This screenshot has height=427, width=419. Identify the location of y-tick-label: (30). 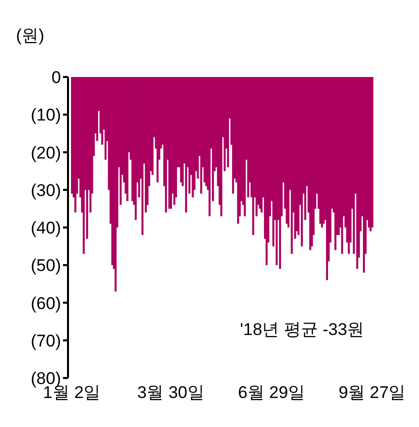
(45, 190).